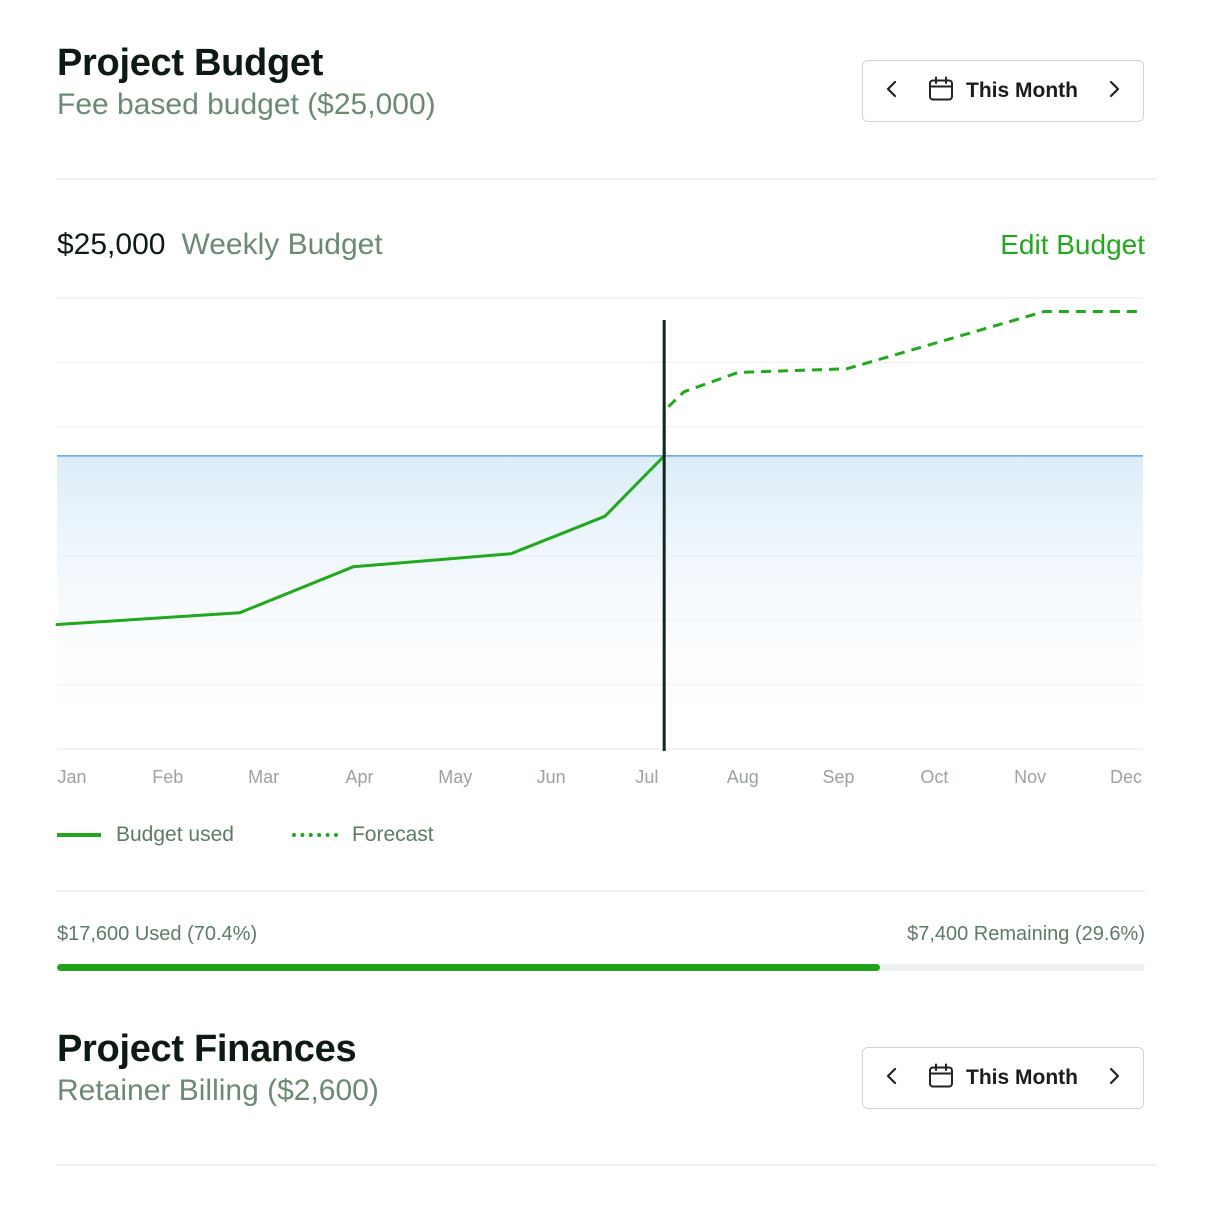 The height and width of the screenshot is (1212, 1212). I want to click on budget-period-label: This Month, so click(1022, 90).